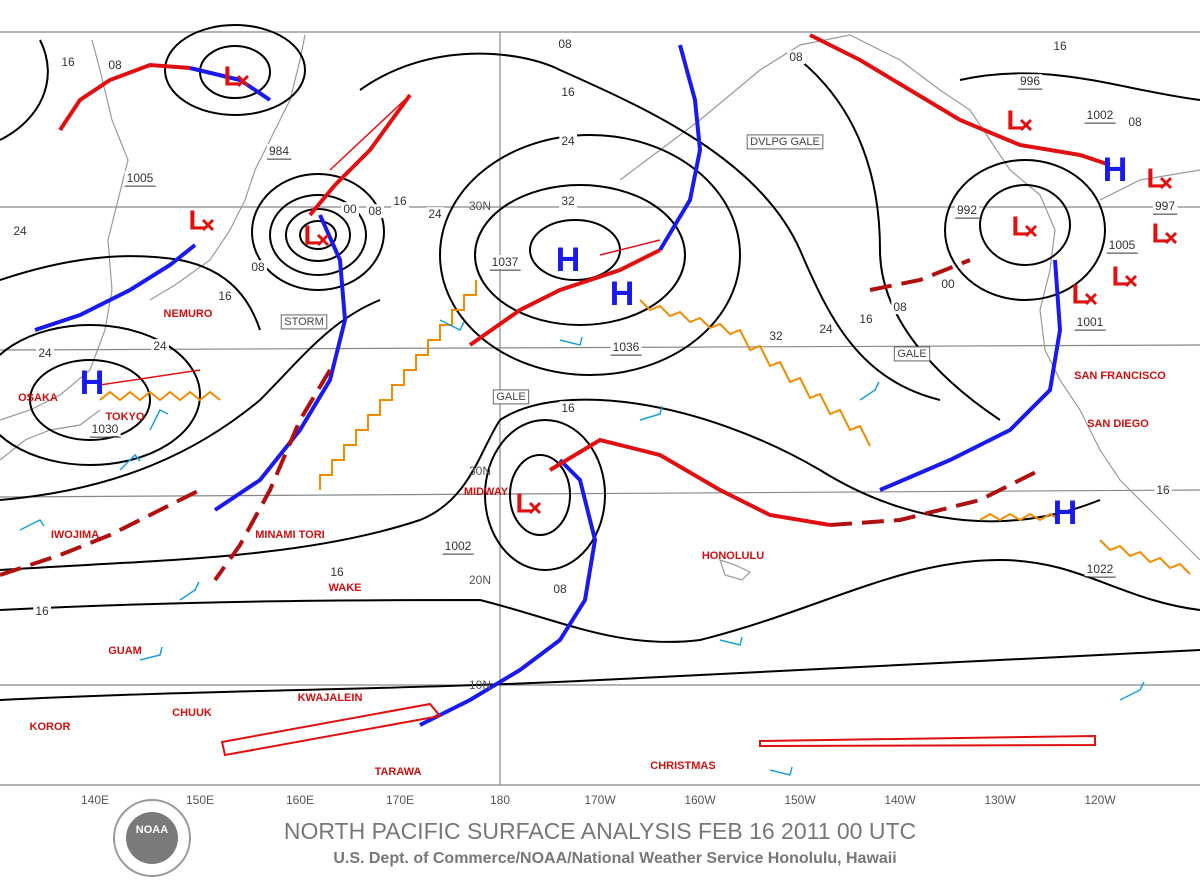 The width and height of the screenshot is (1200, 880). Describe the element at coordinates (50, 727) in the screenshot. I see `place-label: KOROR` at that location.